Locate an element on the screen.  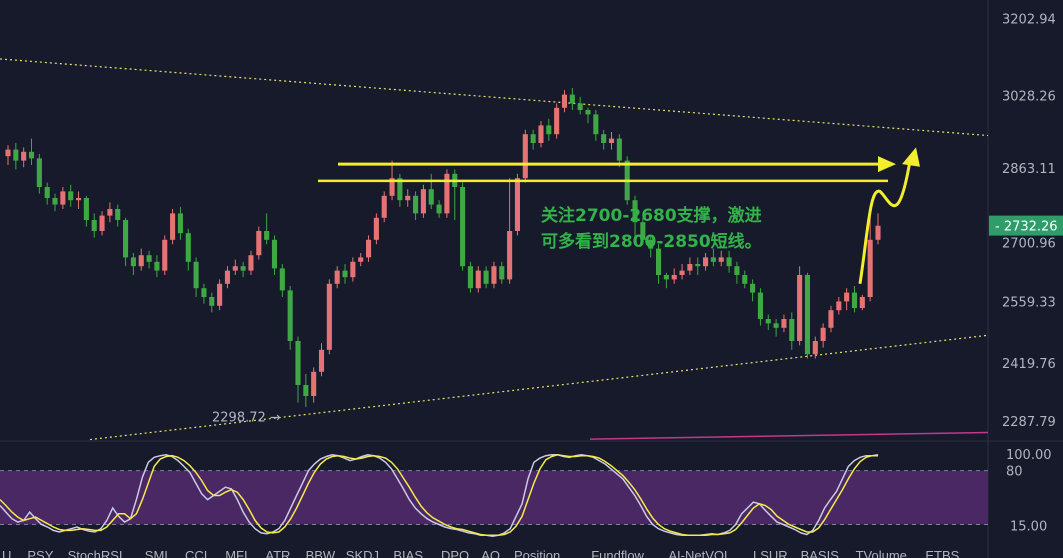
indicator-tab: ATR is located at coordinates (277, 553).